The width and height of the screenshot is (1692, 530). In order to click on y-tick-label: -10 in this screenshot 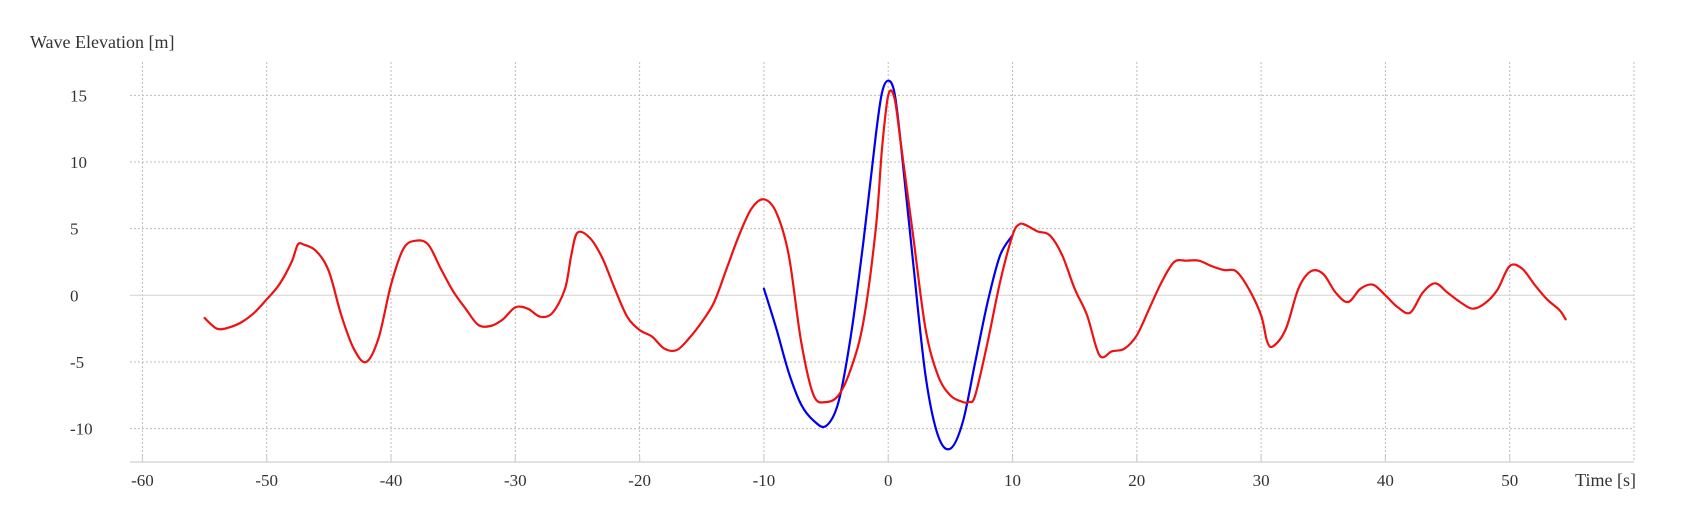, I will do `click(81, 429)`.